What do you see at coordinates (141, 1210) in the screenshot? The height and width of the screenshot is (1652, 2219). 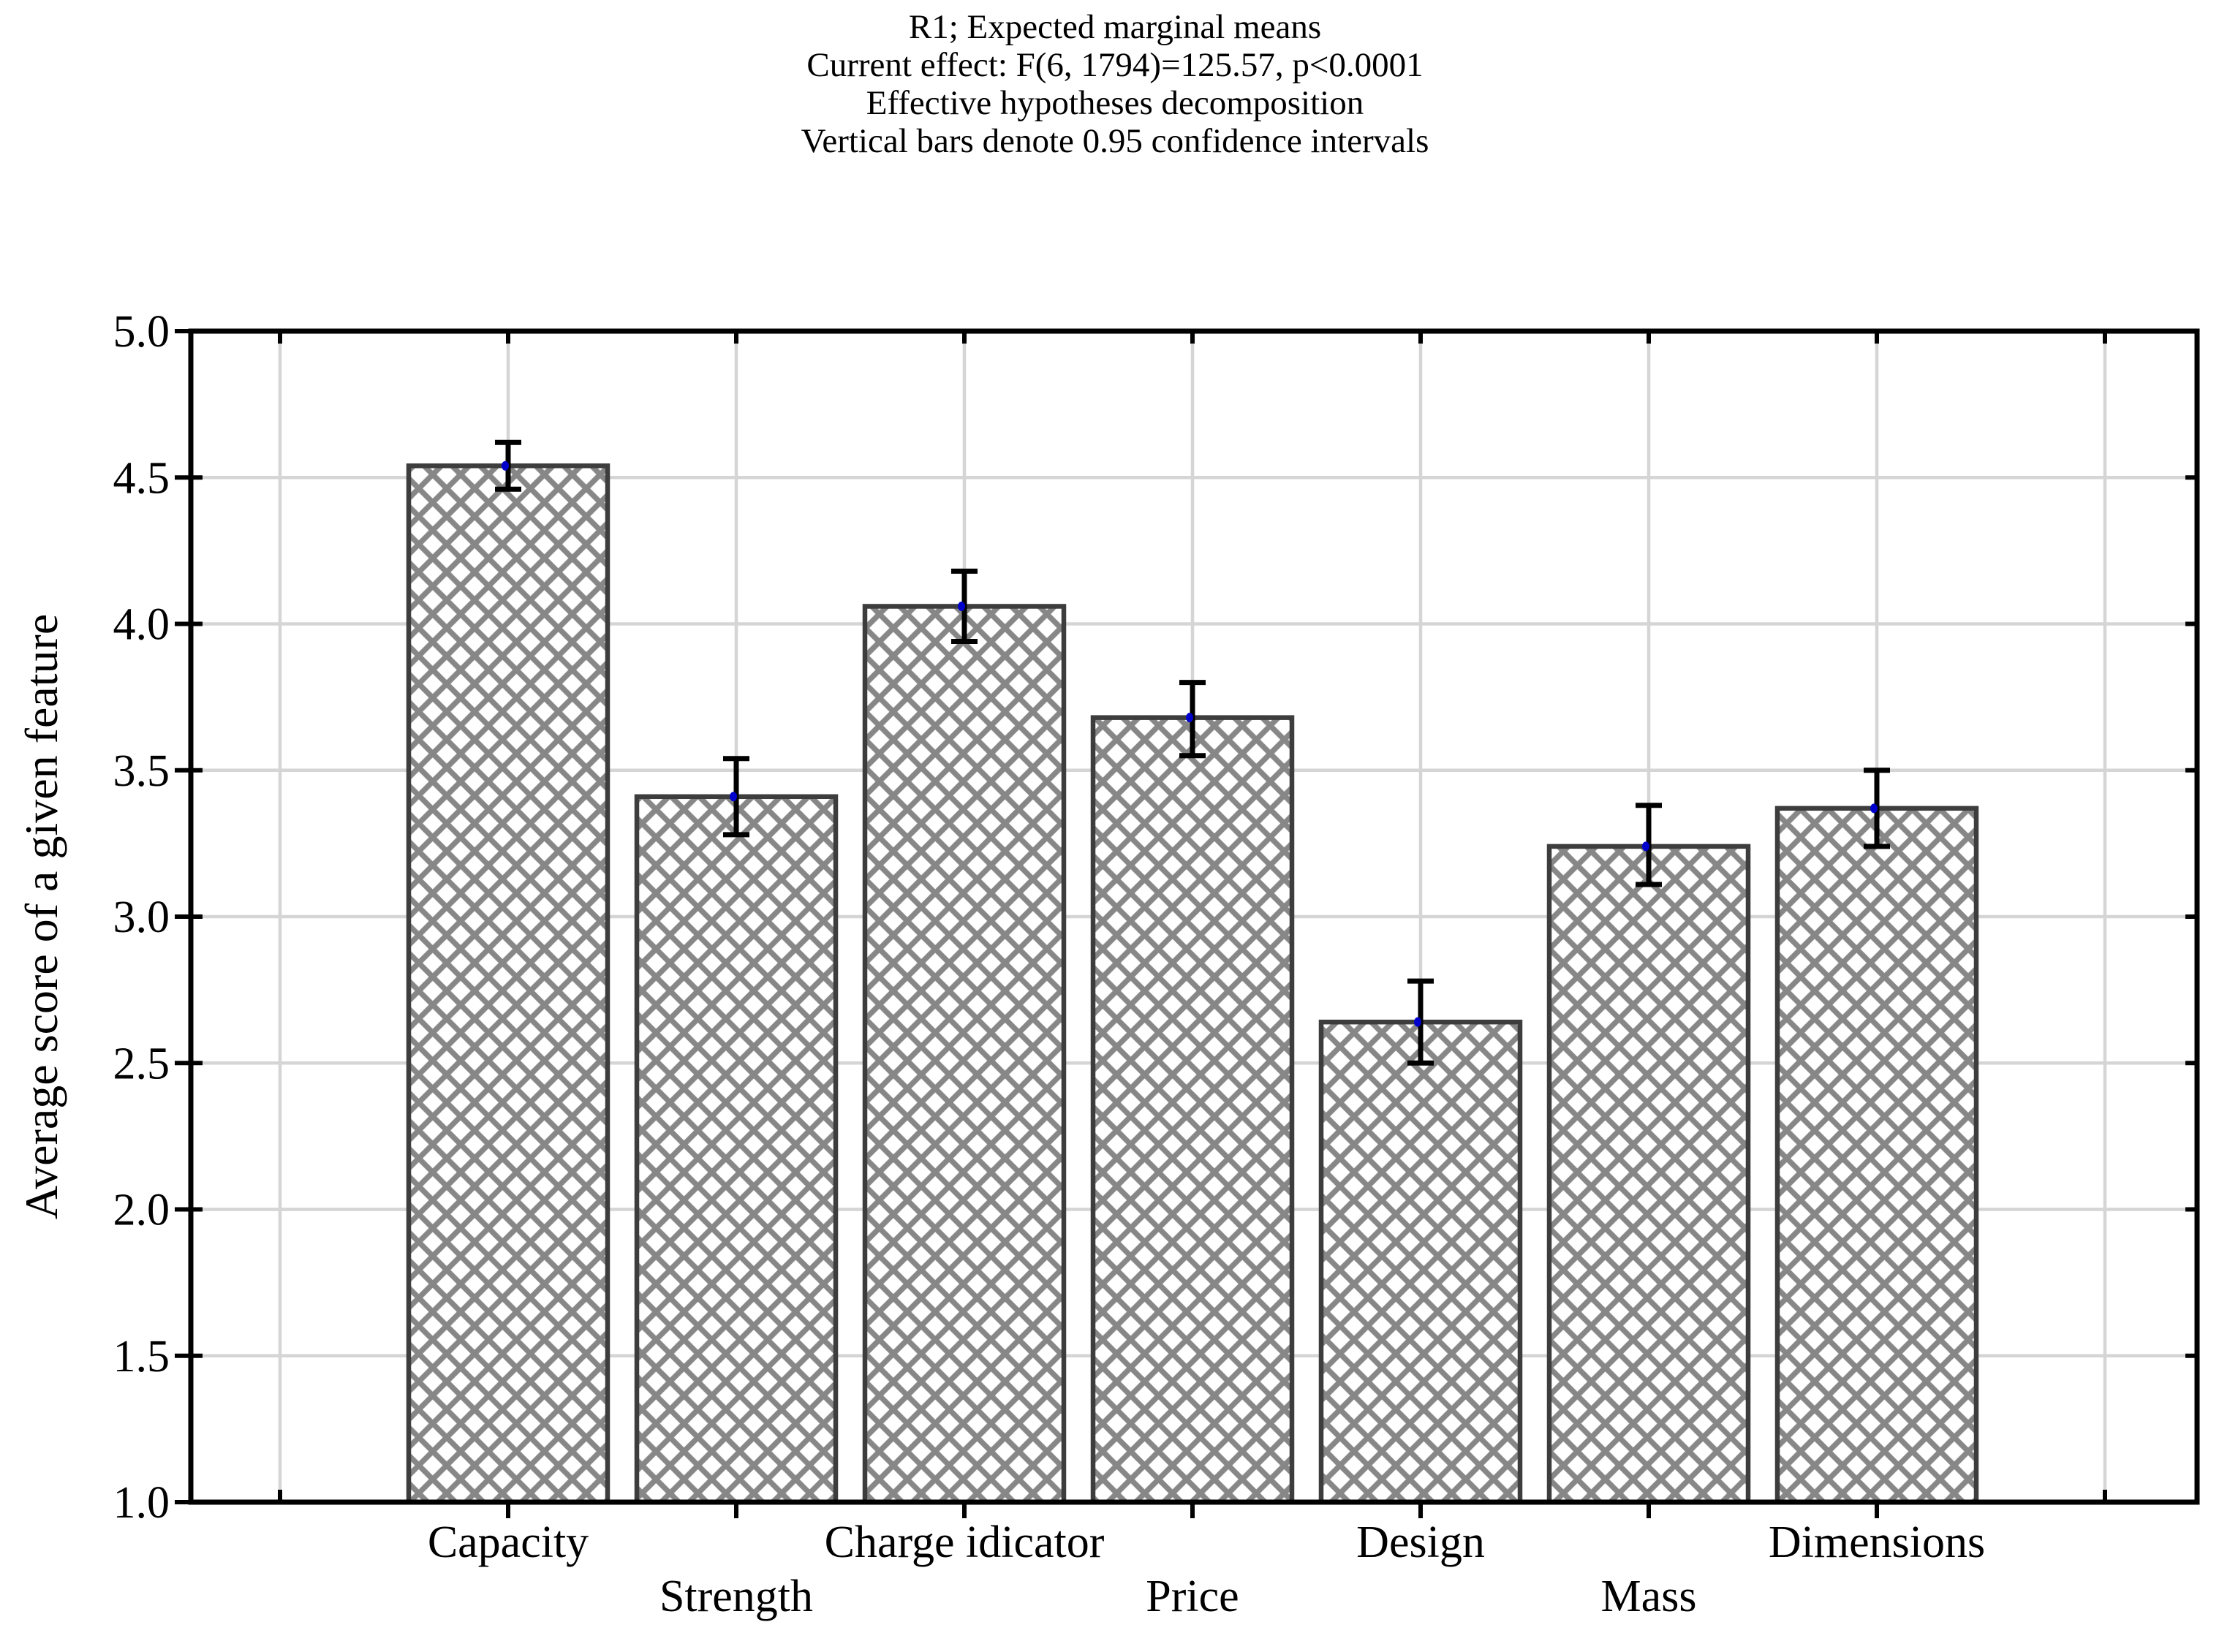 I see `y-tick-label-2-0: 2.0` at bounding box center [141, 1210].